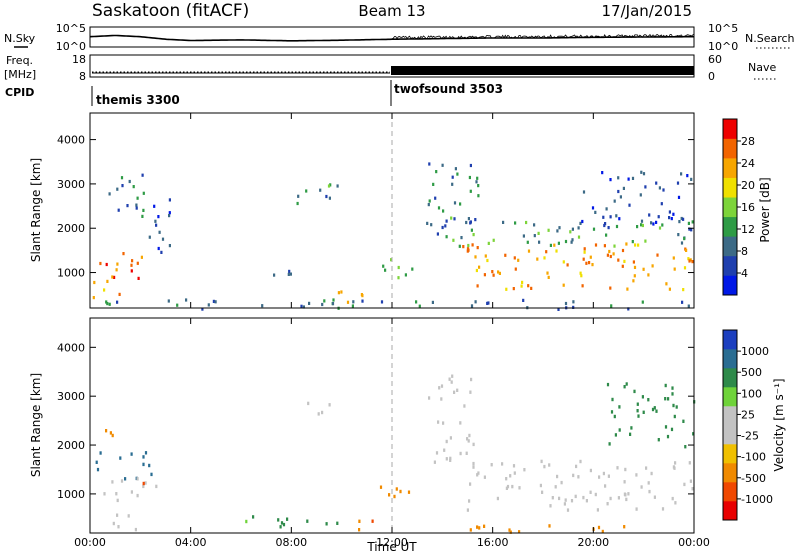 The image size is (800, 554). What do you see at coordinates (730, 207) in the screenshot?
I see `power-colorbar-swatch` at bounding box center [730, 207].